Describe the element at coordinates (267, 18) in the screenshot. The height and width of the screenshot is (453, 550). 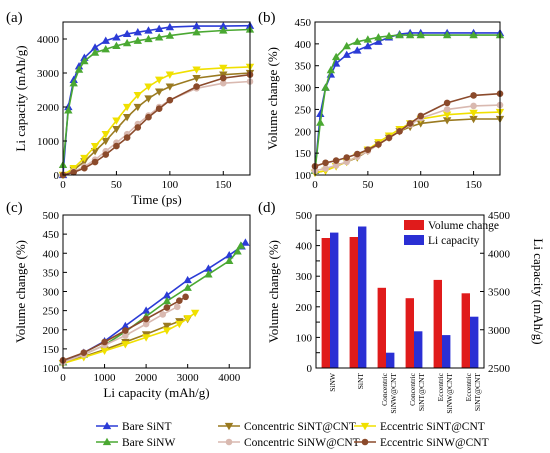
I see `panel-label: (b)` at that location.